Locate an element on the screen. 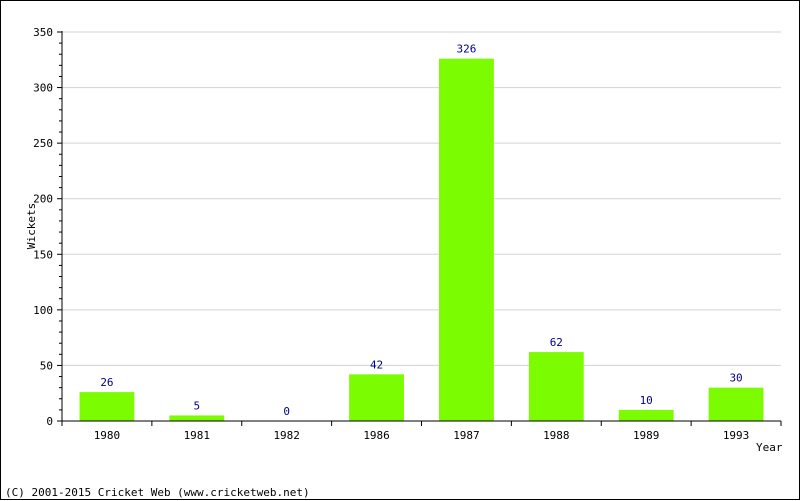 The width and height of the screenshot is (800, 501). data-label-1988: 62 is located at coordinates (556, 342).